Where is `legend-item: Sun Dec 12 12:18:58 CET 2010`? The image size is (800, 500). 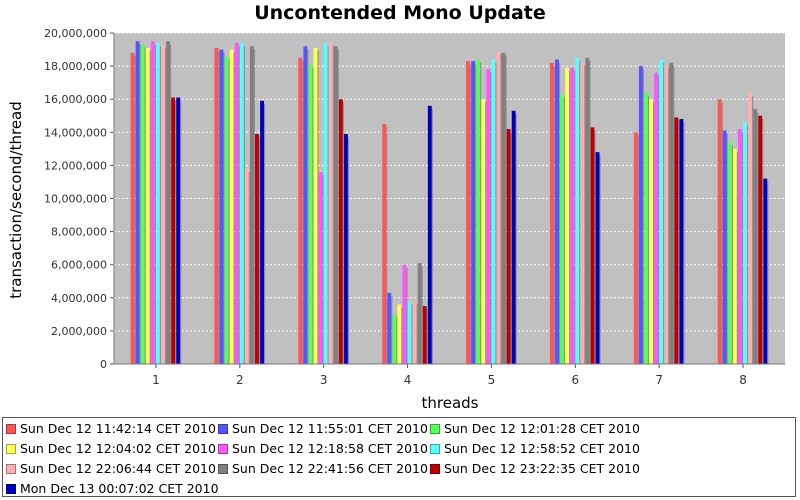 legend-item: Sun Dec 12 12:18:58 CET 2010 is located at coordinates (323, 448).